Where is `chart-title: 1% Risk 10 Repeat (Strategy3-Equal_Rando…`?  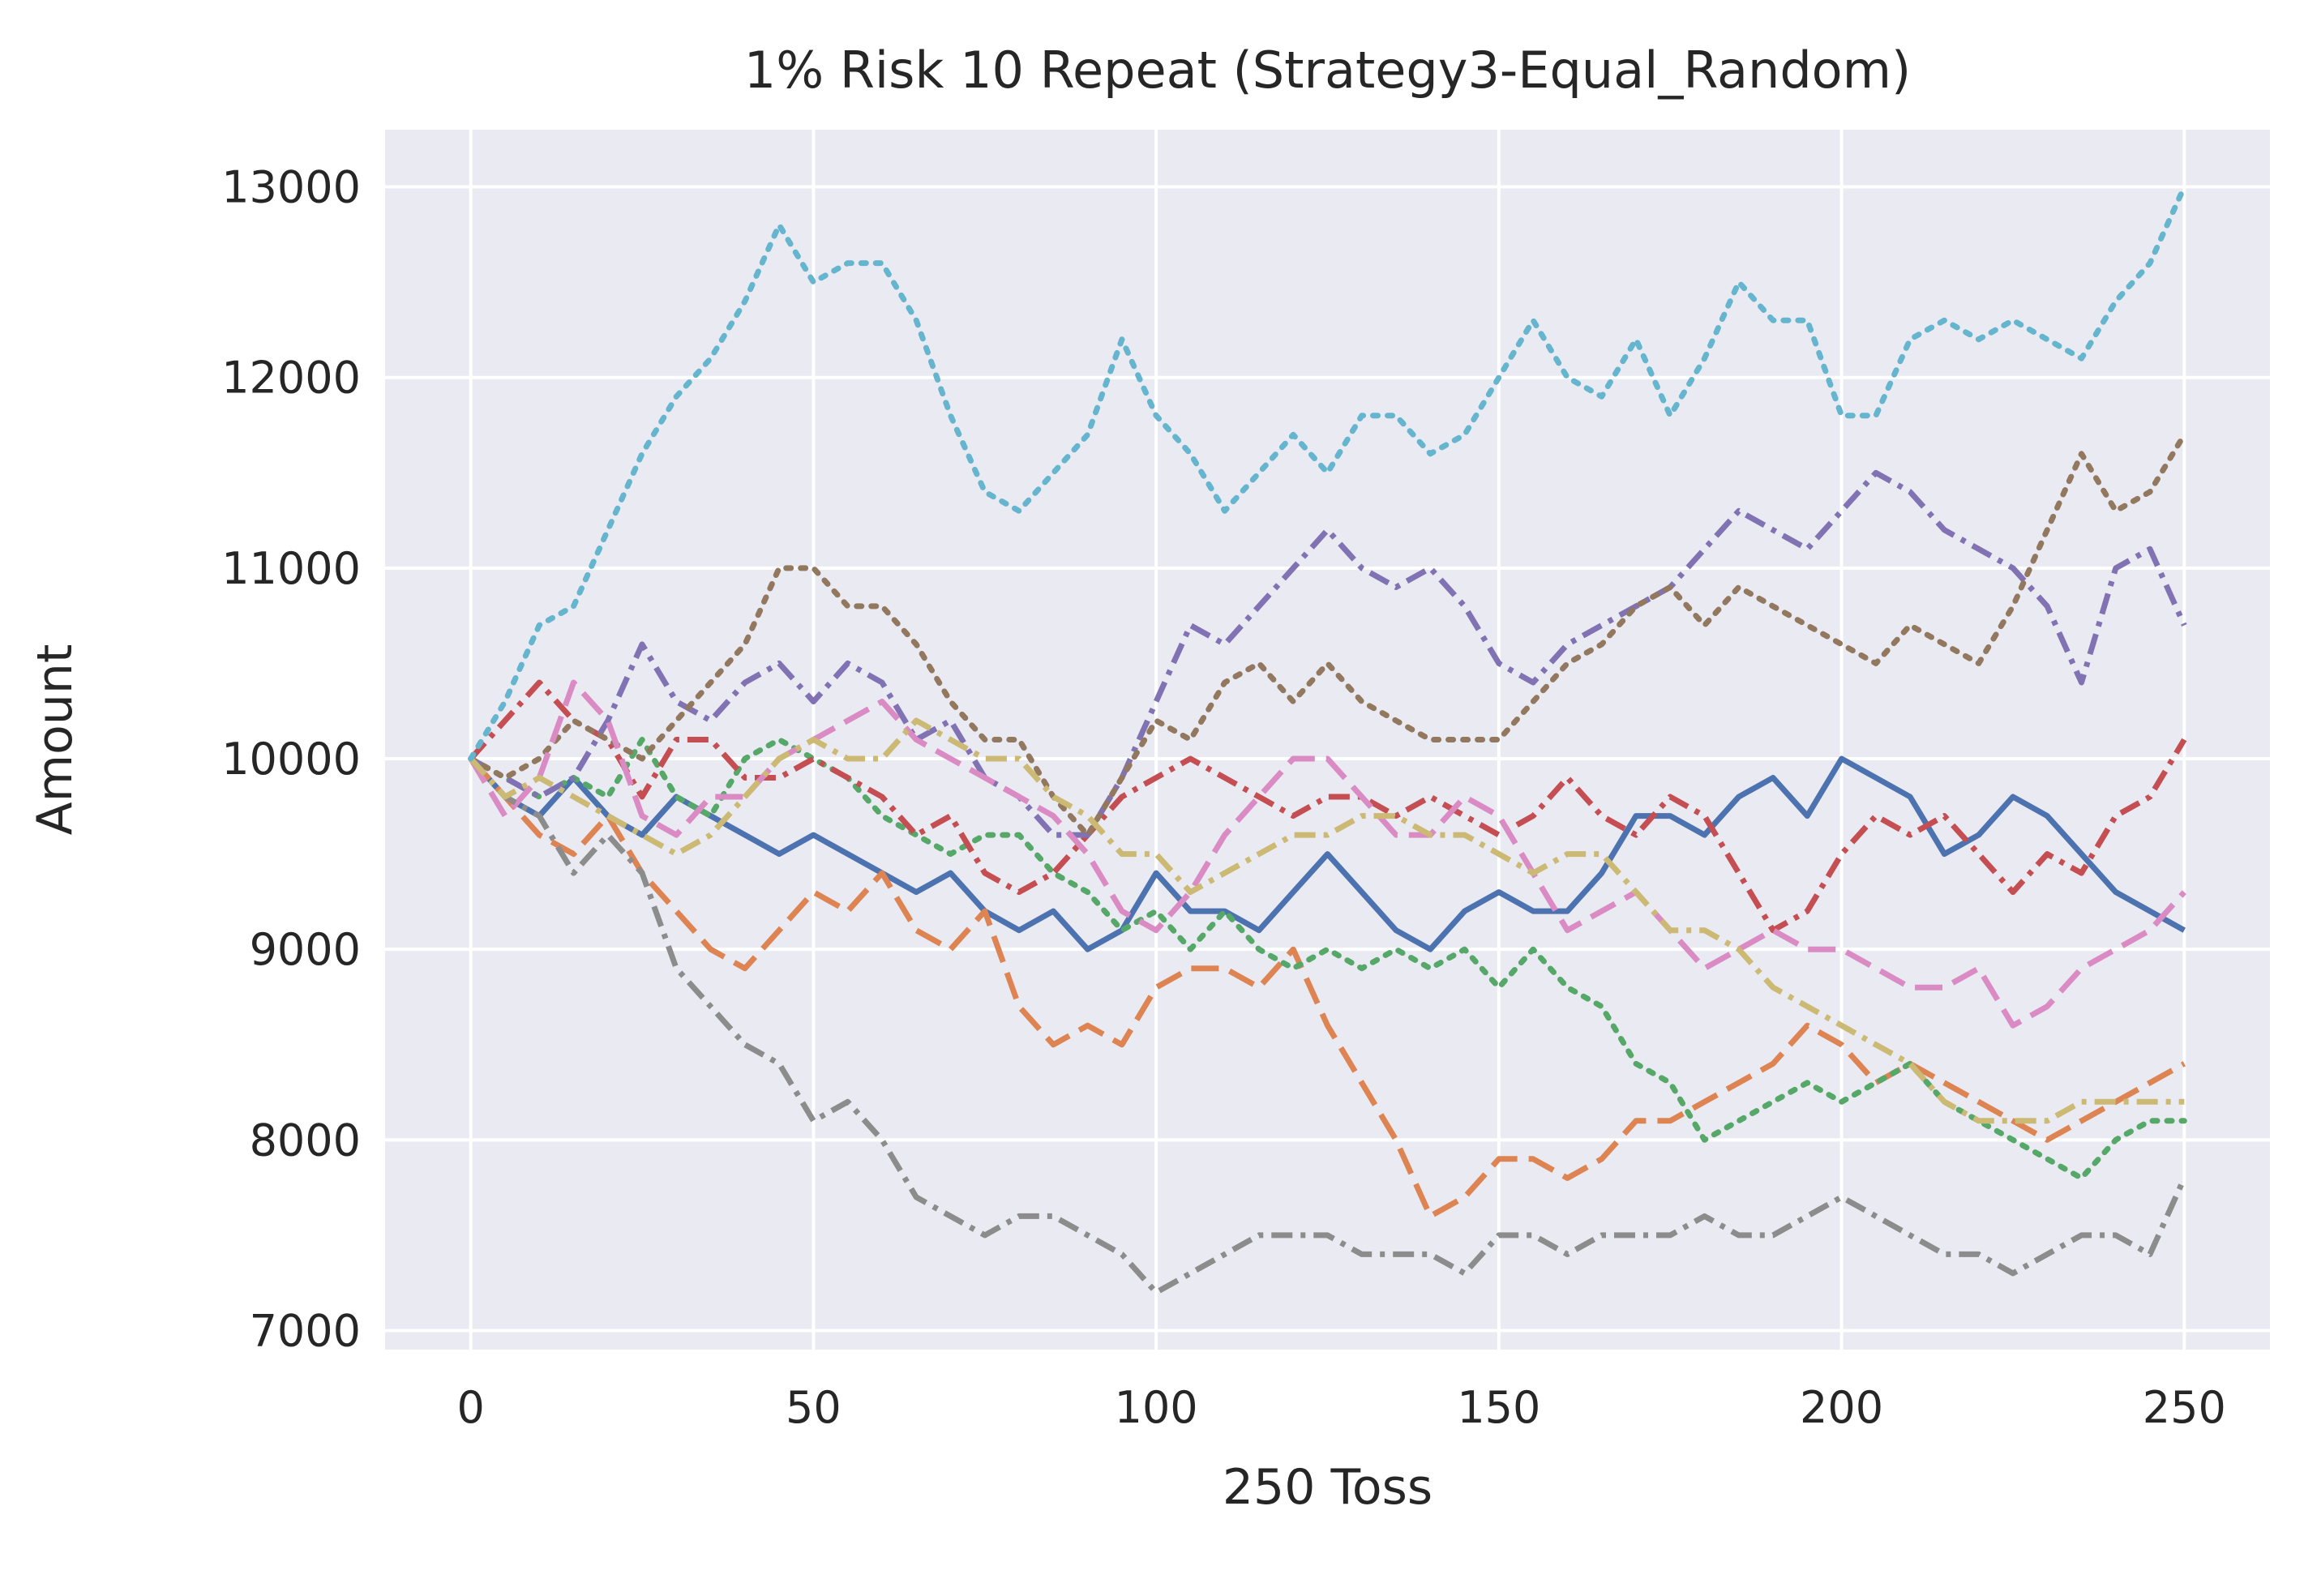 chart-title: 1% Risk 10 Repeat (Strategy3-Equal_Rando… is located at coordinates (1327, 70).